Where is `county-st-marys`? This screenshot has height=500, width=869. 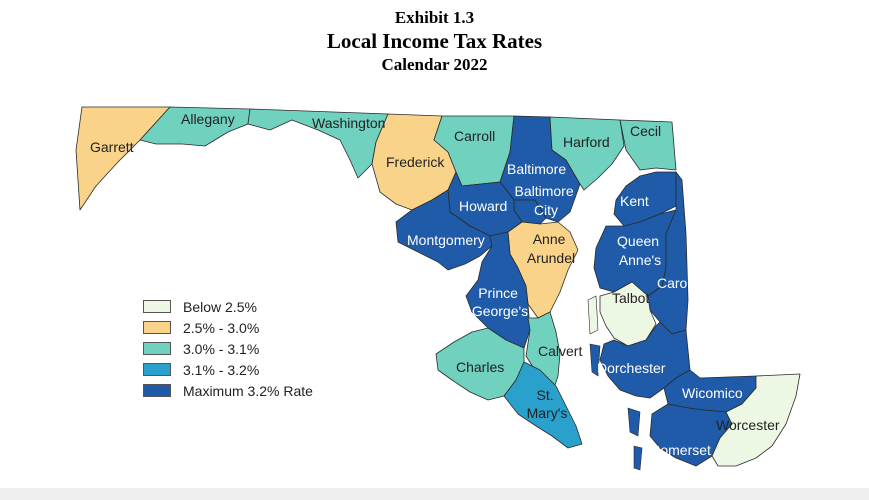 county-st-marys is located at coordinates (543, 405).